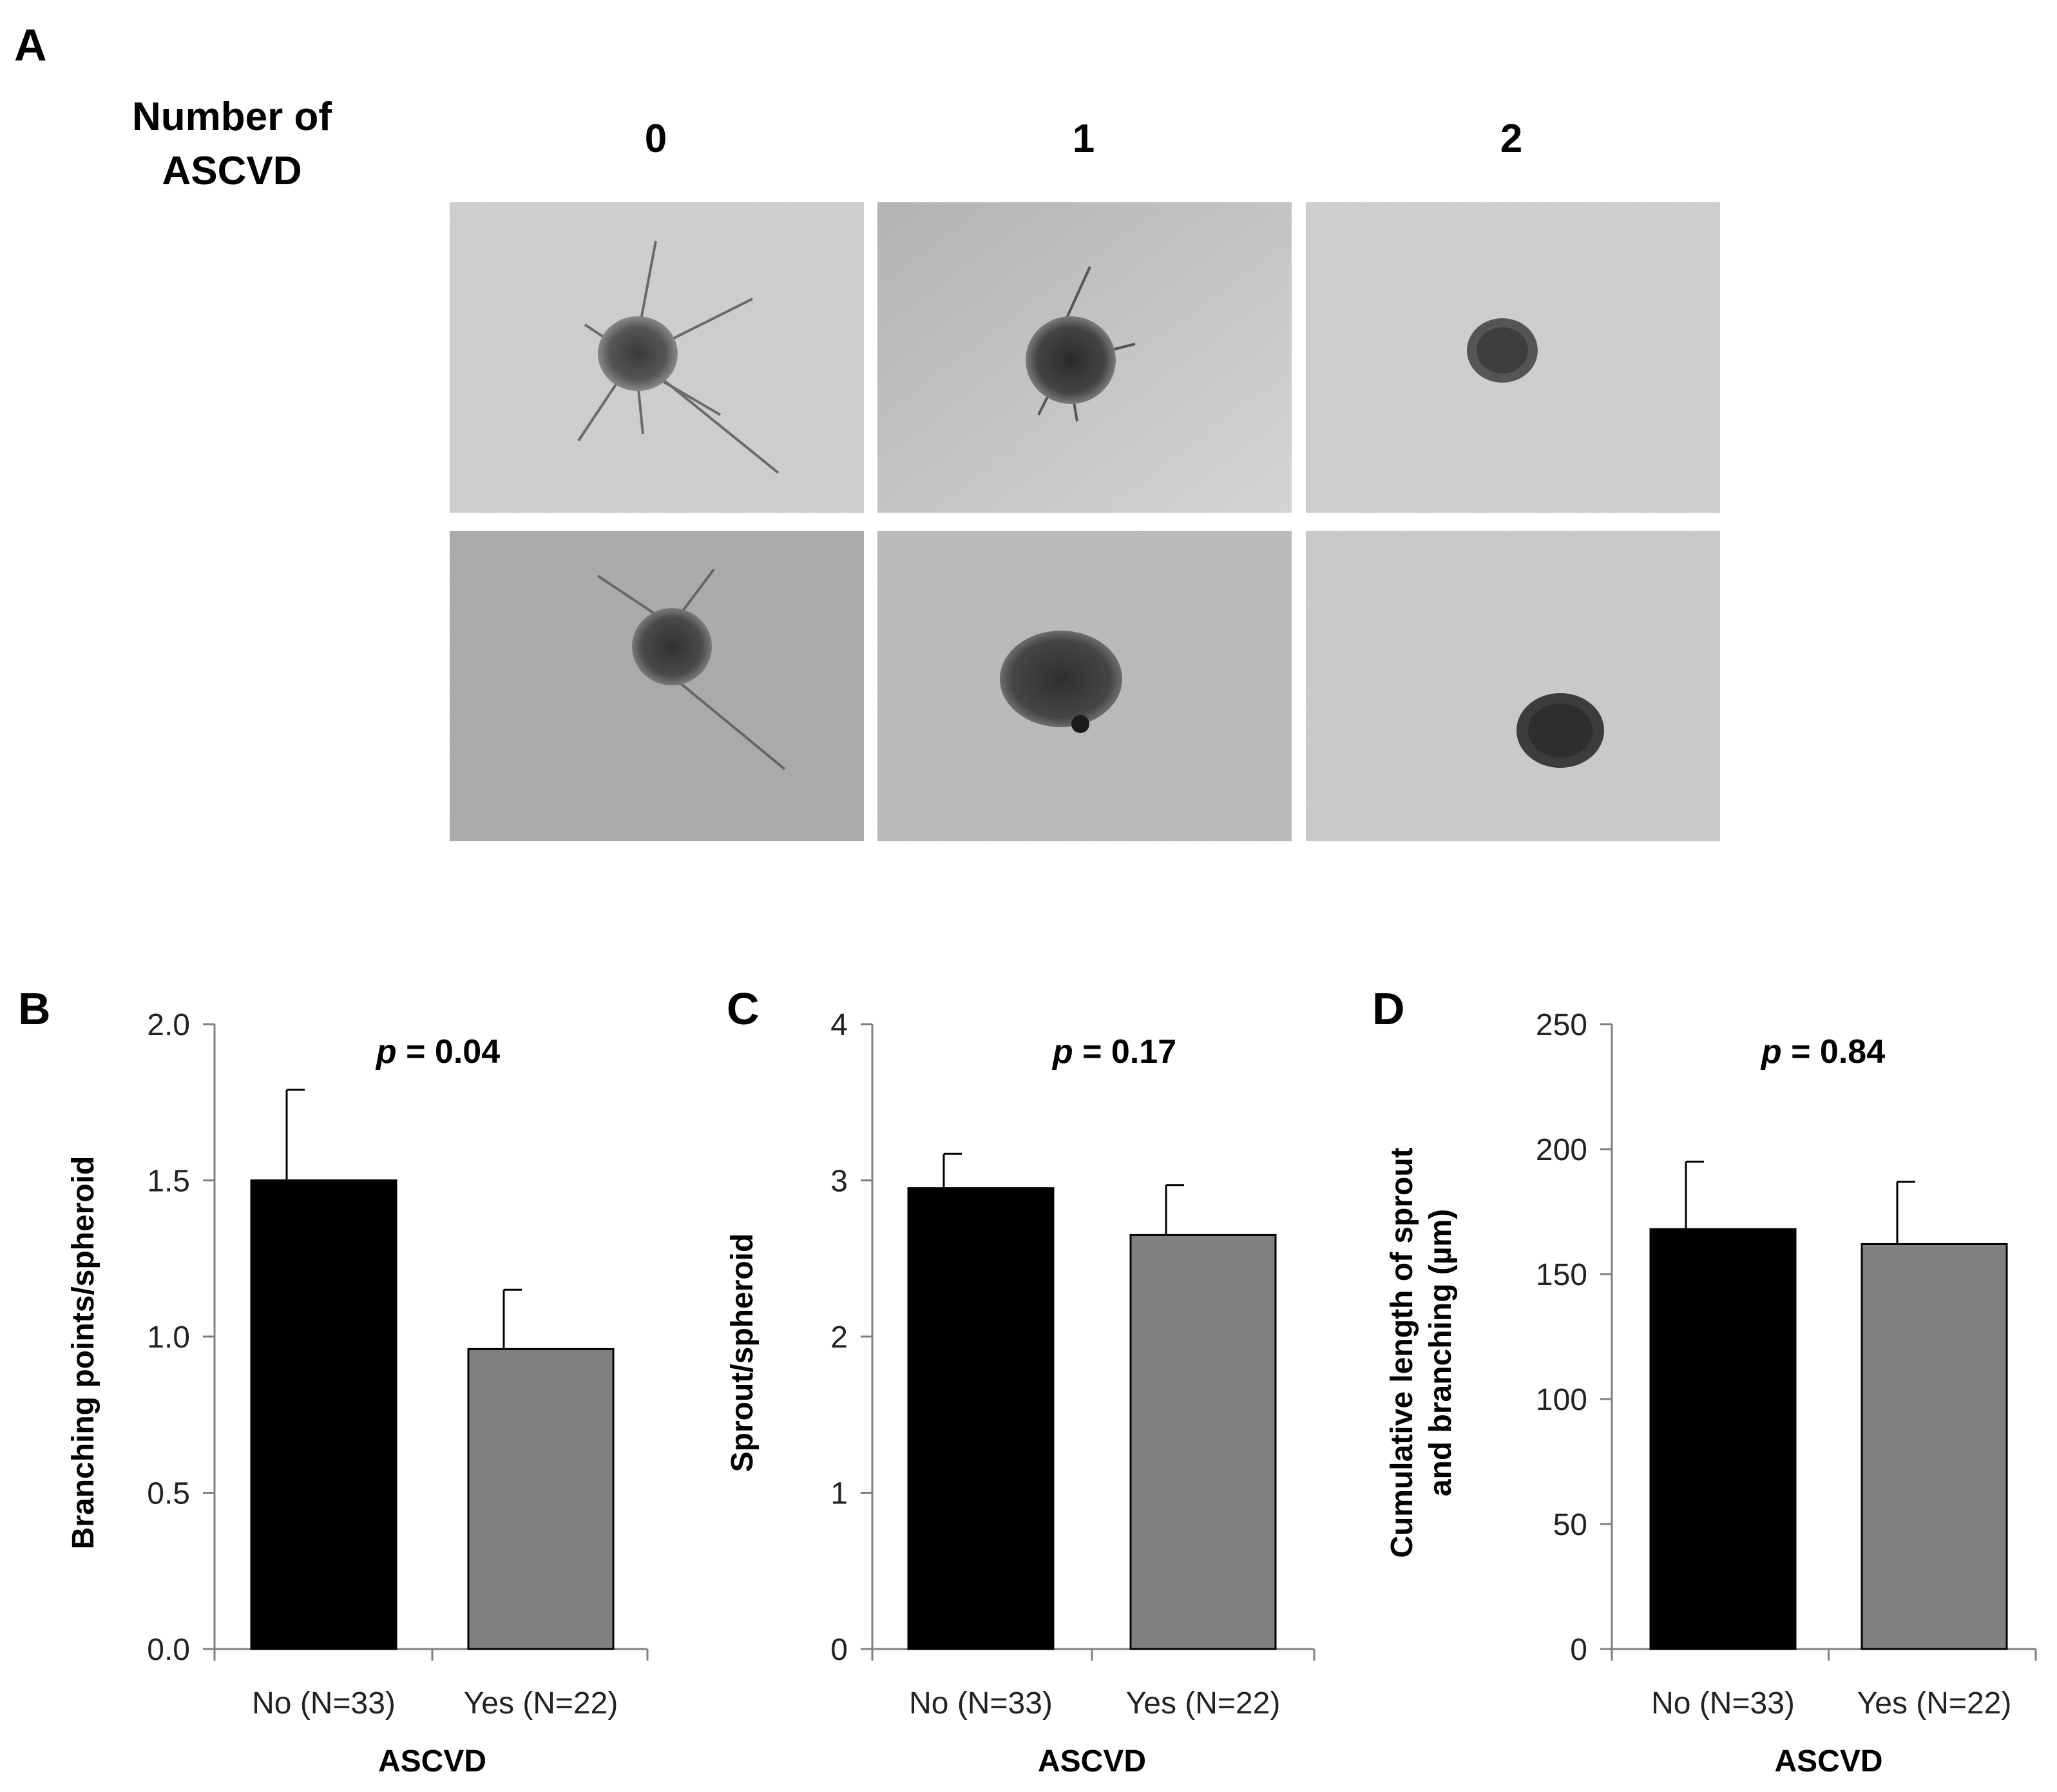 This screenshot has width=2057, height=1792. What do you see at coordinates (232, 144) in the screenshot?
I see `row-title: Number of ASCVD` at bounding box center [232, 144].